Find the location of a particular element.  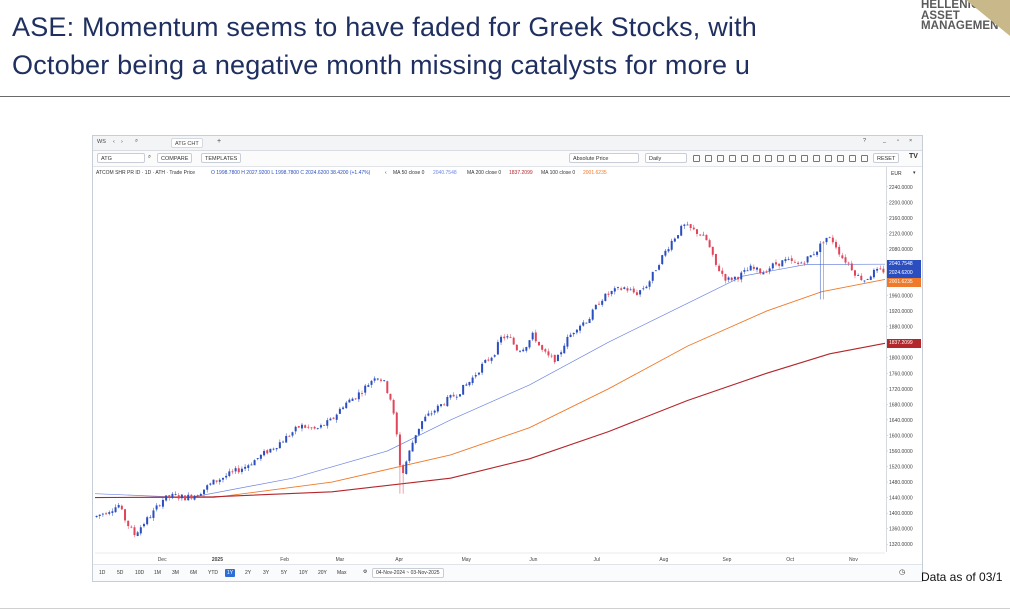

range-button-max: Max is located at coordinates (342, 573).